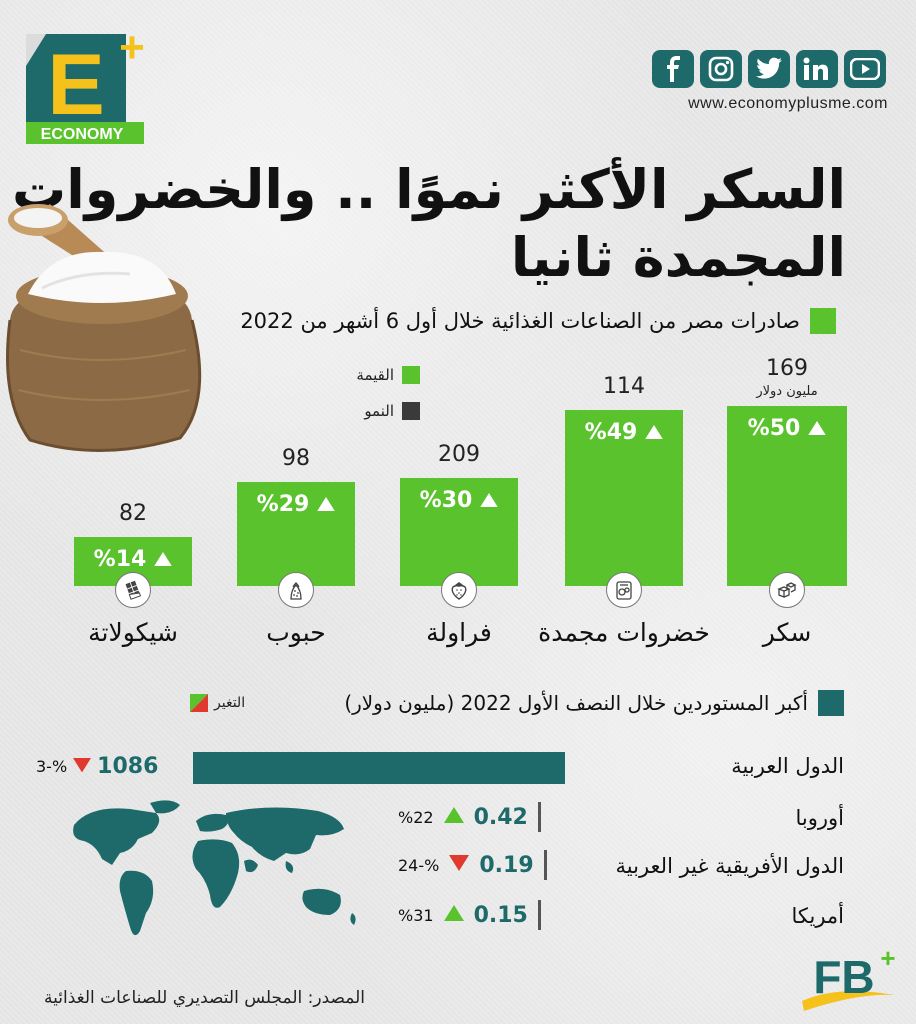  What do you see at coordinates (469, 915) in the screenshot?
I see `importer-value-group: %31 0.15` at bounding box center [469, 915].